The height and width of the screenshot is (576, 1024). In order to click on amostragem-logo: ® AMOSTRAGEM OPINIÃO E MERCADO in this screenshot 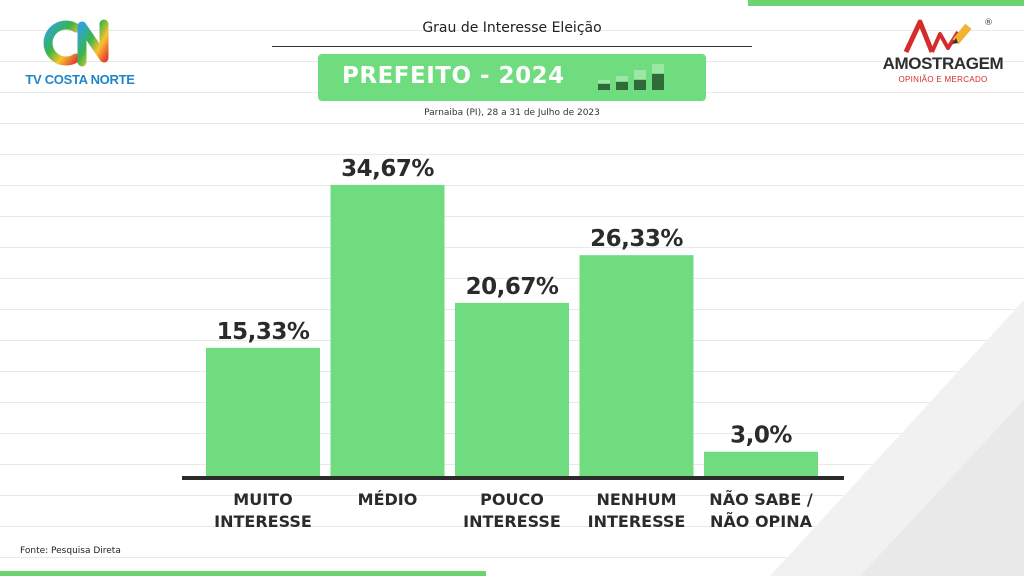, I will do `click(943, 53)`.